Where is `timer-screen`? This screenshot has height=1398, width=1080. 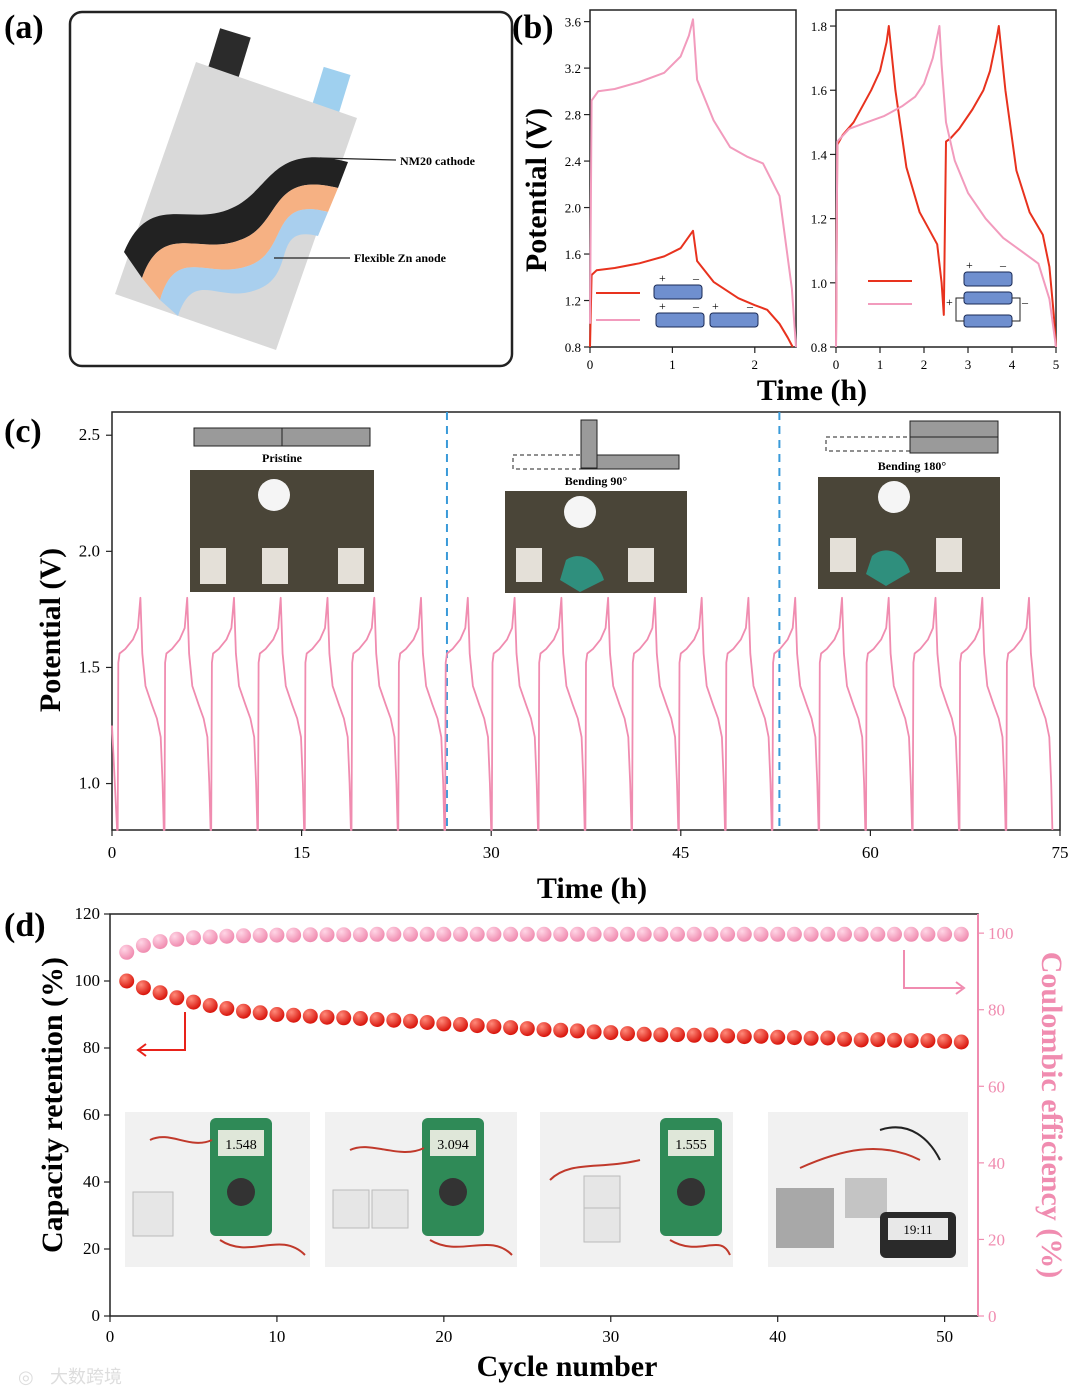 timer-screen is located at coordinates (918, 1229).